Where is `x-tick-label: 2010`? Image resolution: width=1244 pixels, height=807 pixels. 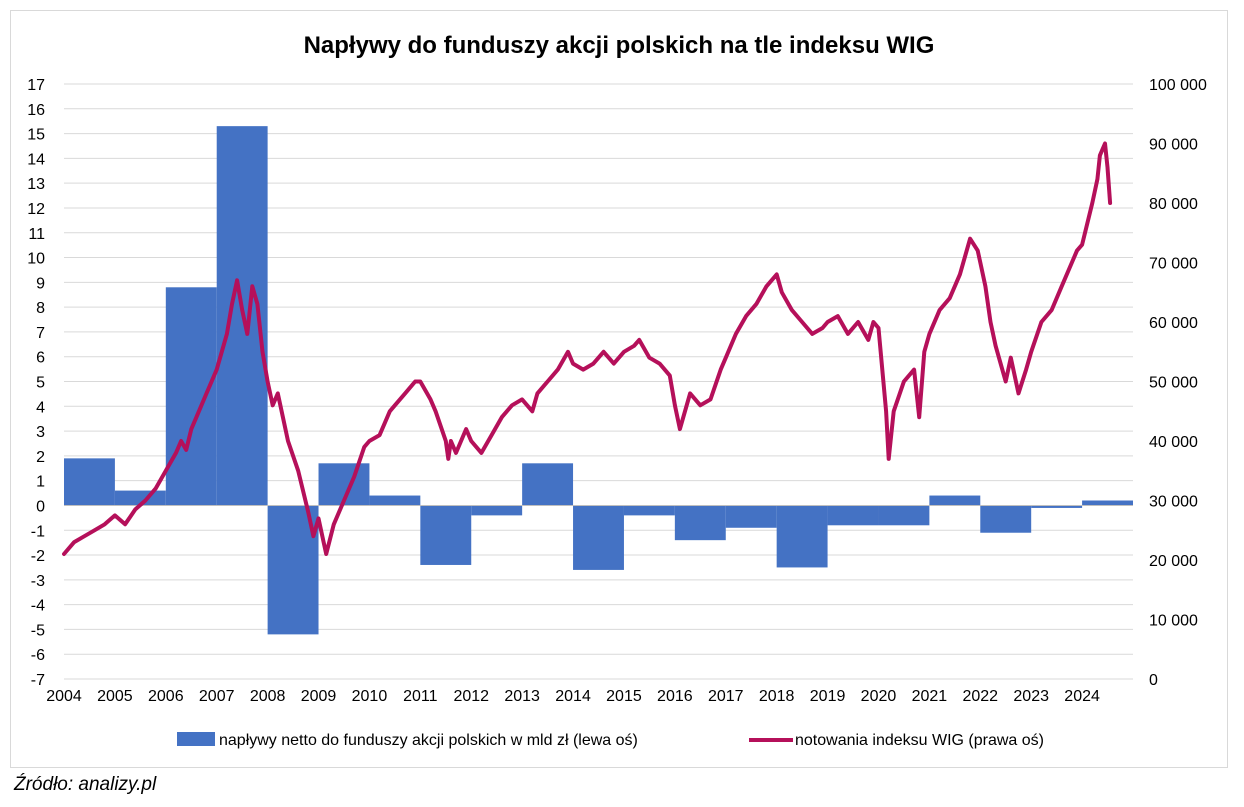
x-tick-label: 2010 is located at coordinates (370, 696).